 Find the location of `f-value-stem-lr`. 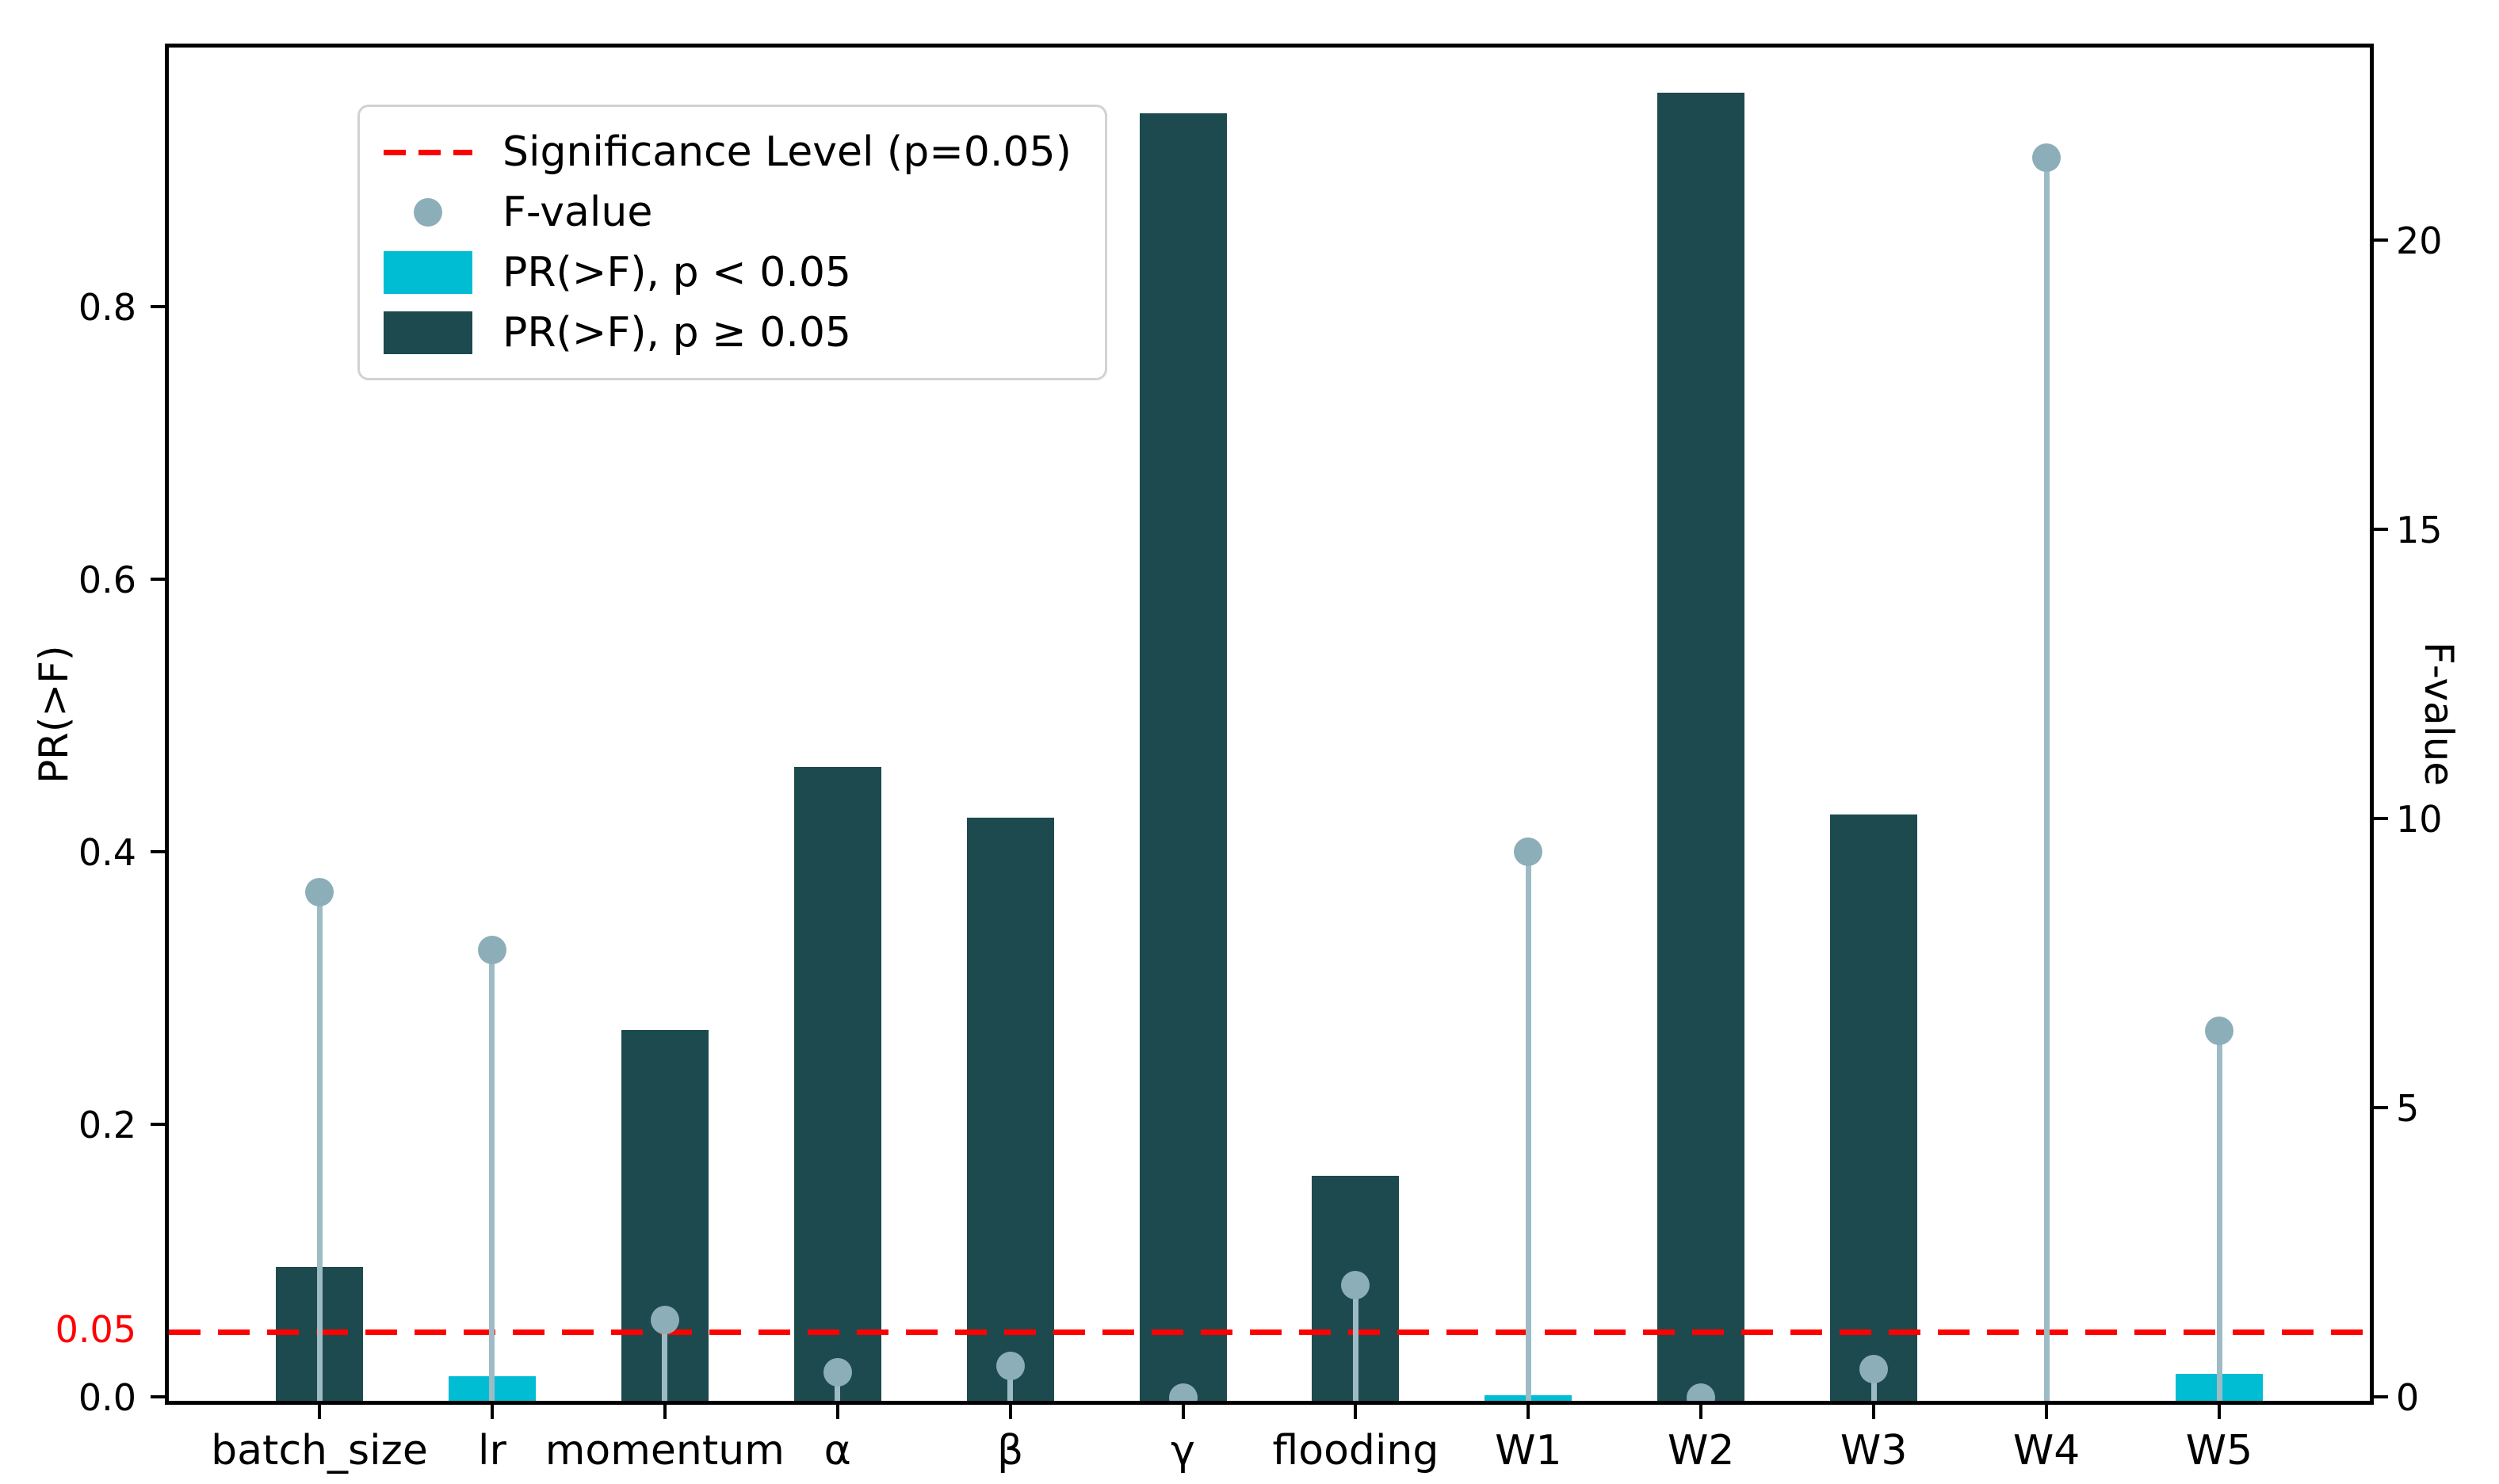

f-value-stem-lr is located at coordinates (492, 1175).